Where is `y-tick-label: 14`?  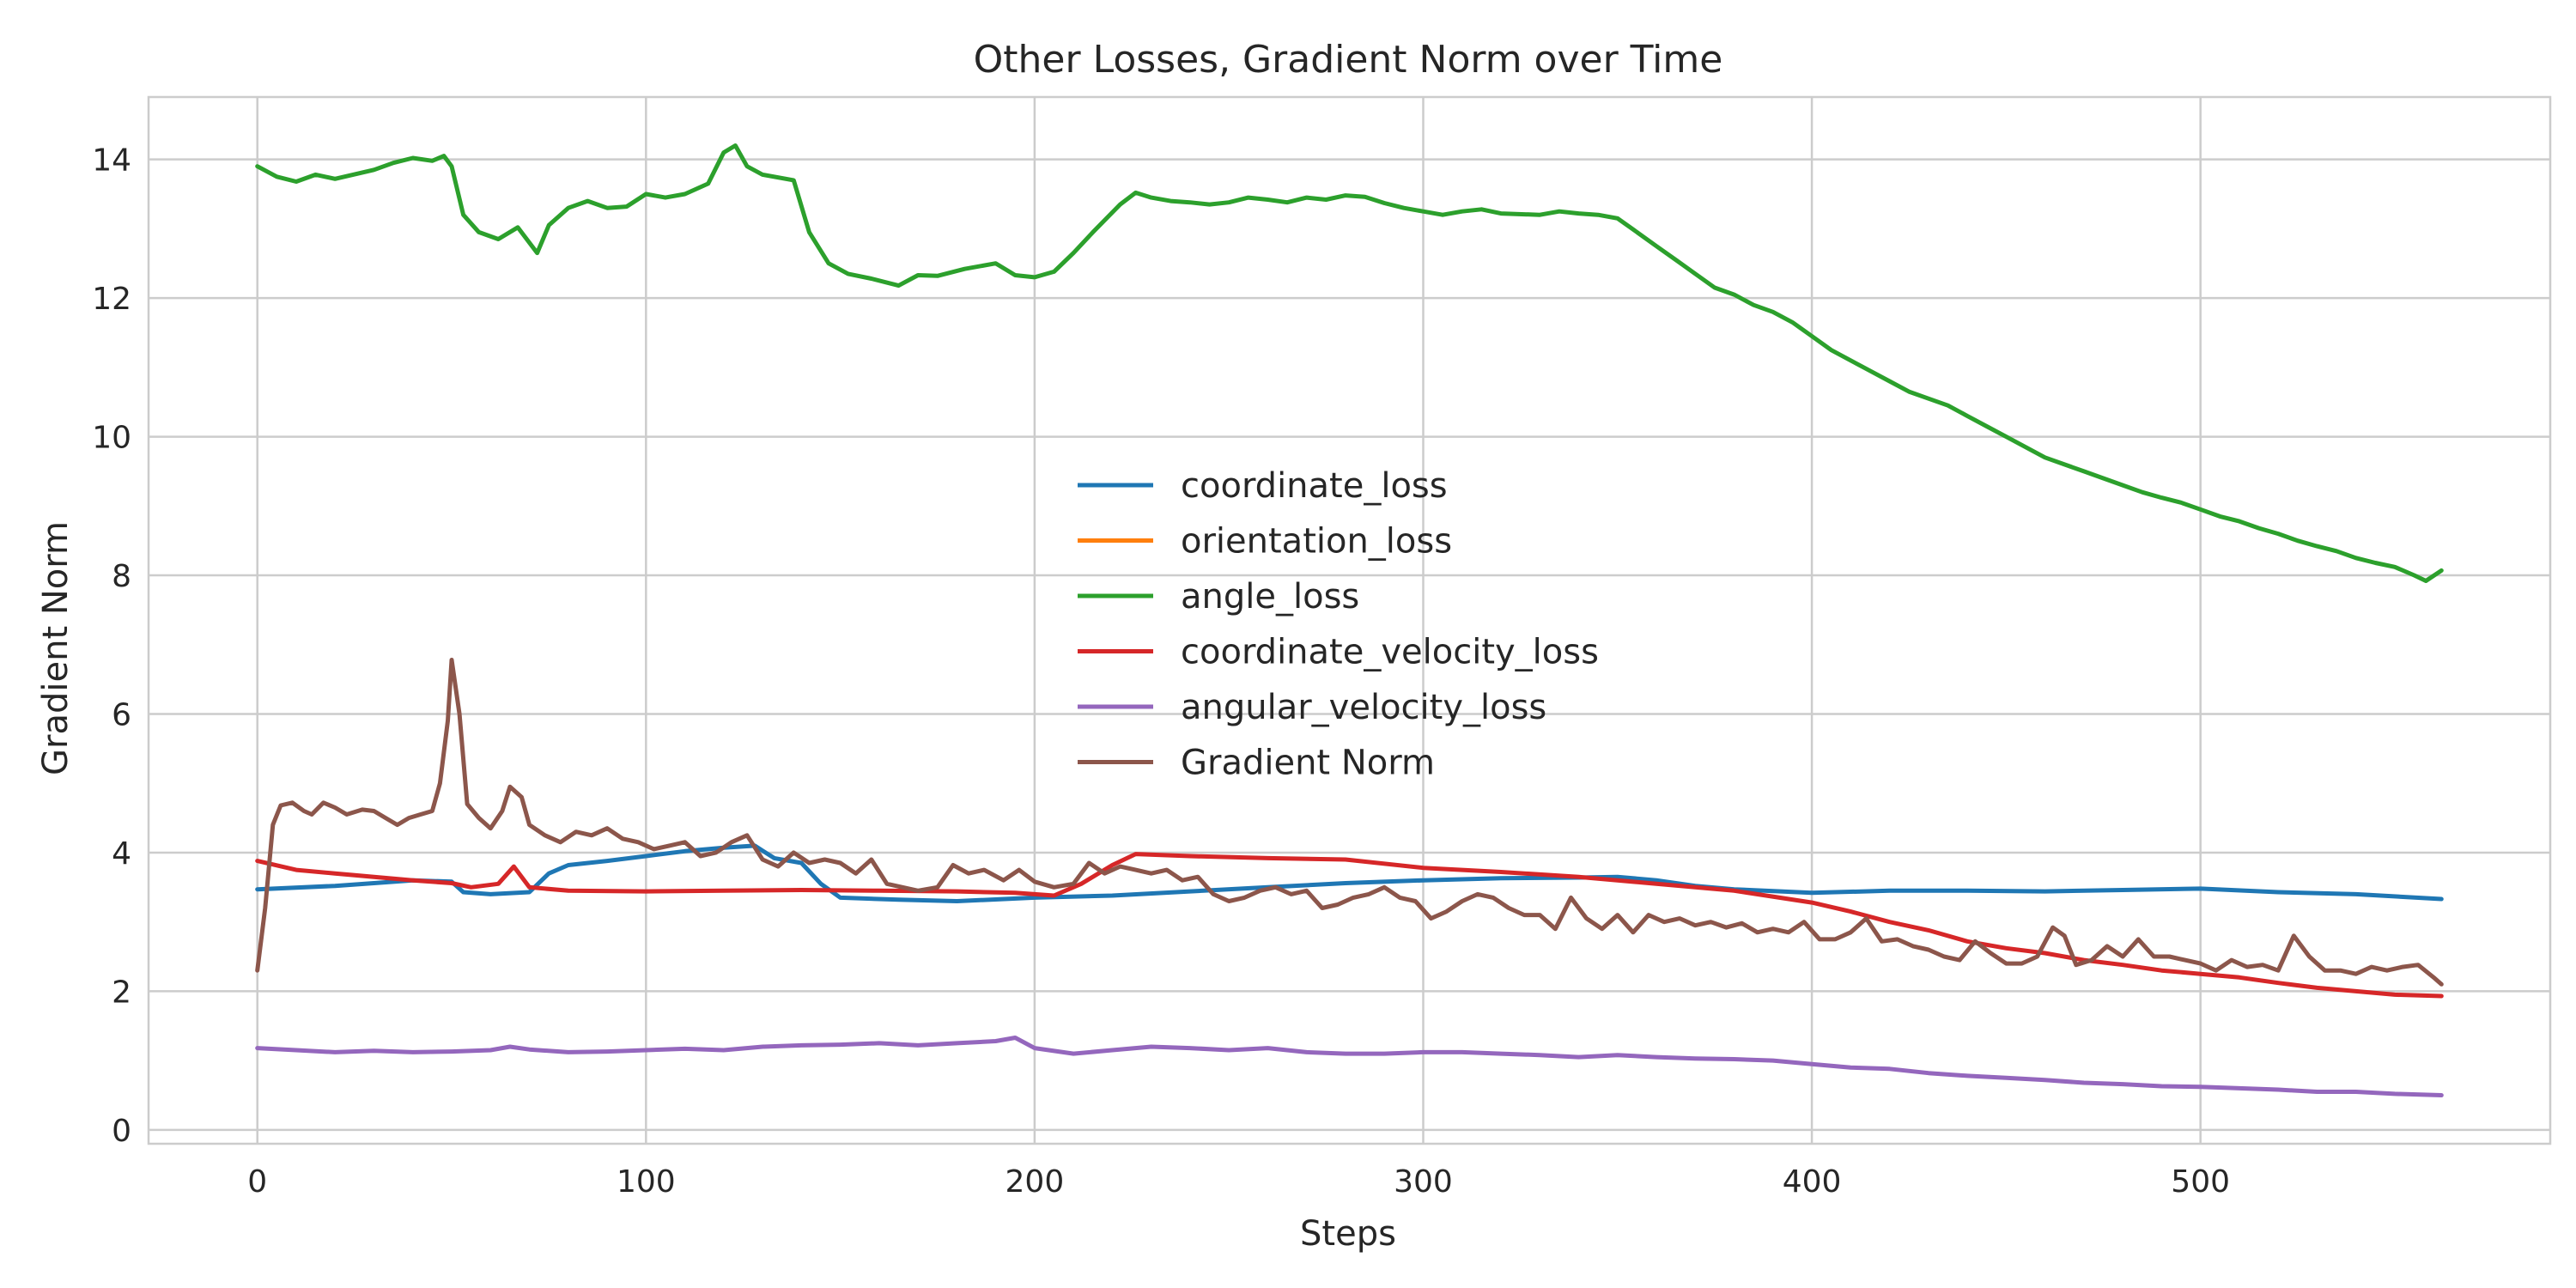 y-tick-label: 14 is located at coordinates (112, 161).